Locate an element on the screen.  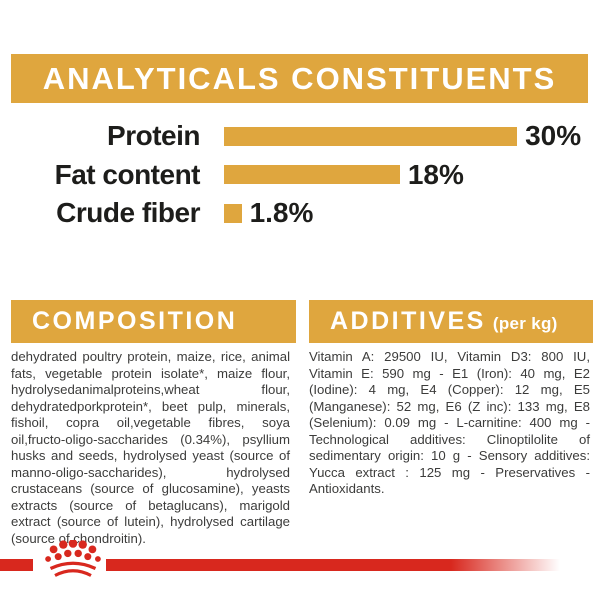
bar-protein is located at coordinates (371, 136).